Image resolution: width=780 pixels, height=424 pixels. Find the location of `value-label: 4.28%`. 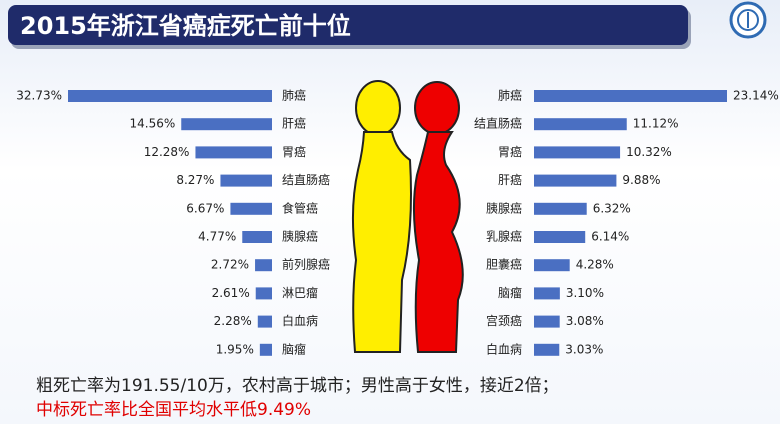

value-label: 4.28% is located at coordinates (595, 265).